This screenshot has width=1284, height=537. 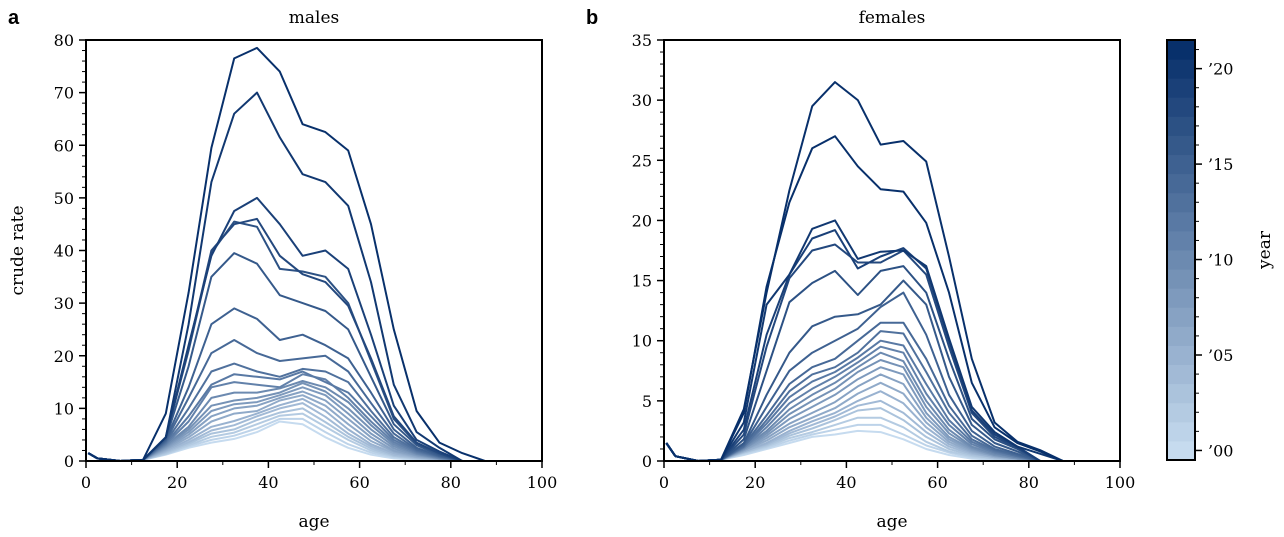 I want to click on series-line-2017, so click(x=286, y=341).